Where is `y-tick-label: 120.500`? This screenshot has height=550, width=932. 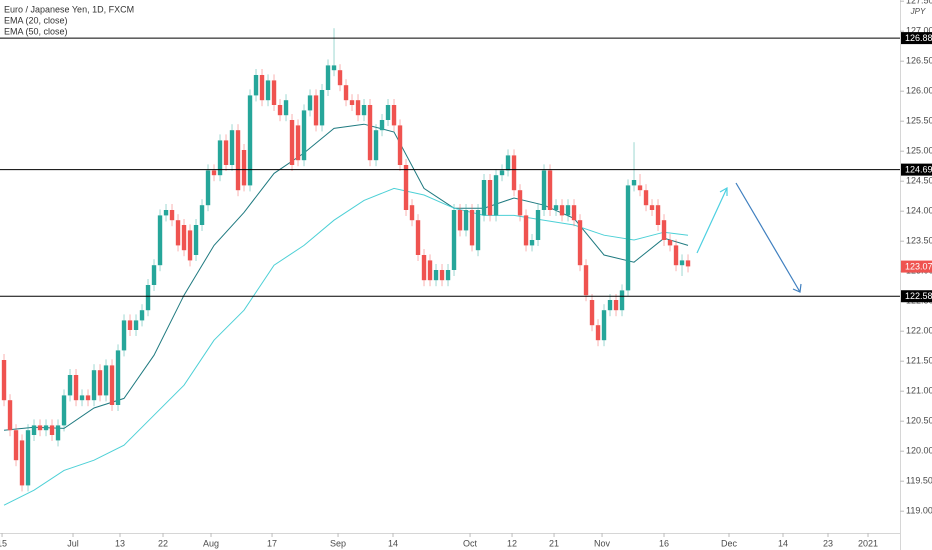
y-tick-label: 120.500 is located at coordinates (919, 421).